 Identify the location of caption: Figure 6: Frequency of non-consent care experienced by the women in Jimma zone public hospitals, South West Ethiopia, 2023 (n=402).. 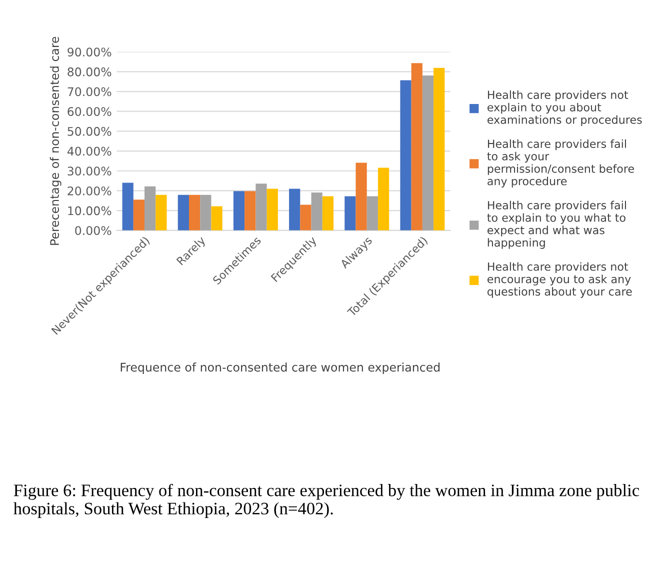
(327, 501).